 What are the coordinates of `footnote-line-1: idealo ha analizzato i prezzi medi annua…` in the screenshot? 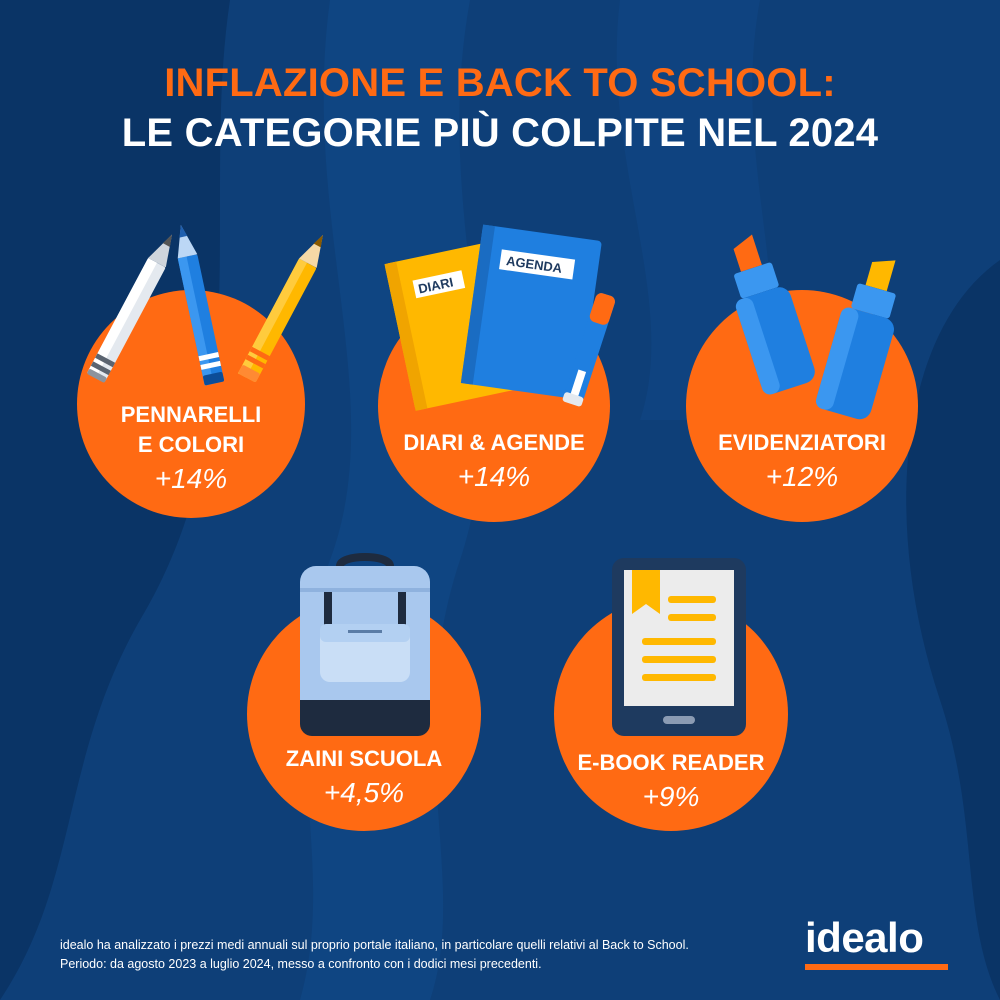 It's located at (374, 945).